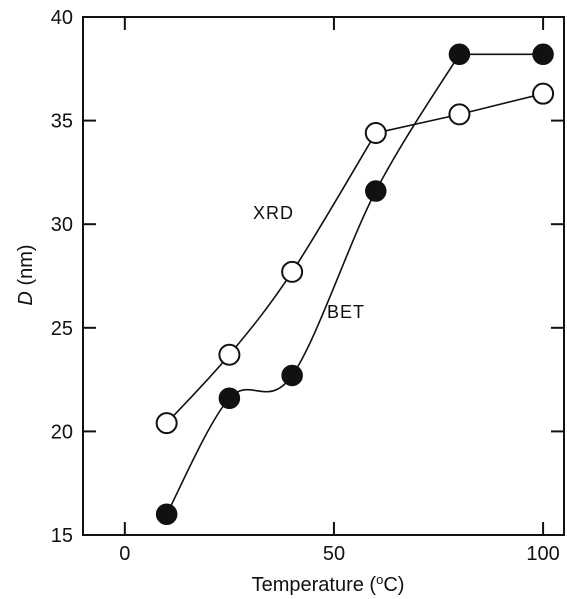 The width and height of the screenshot is (567, 599). I want to click on y-axis-label: D (nm), so click(26, 274).